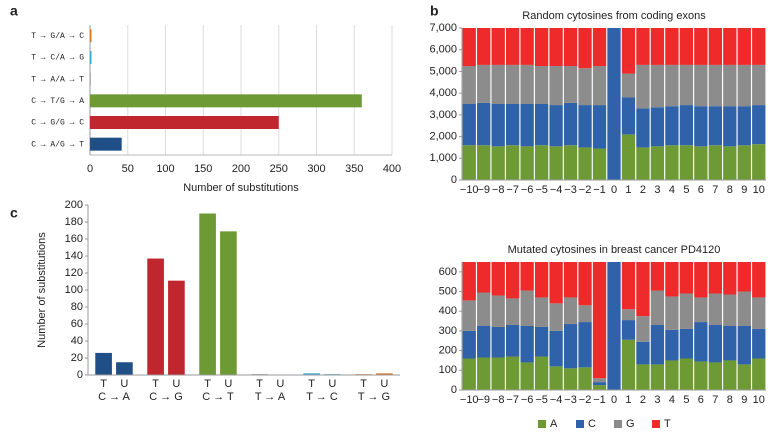 The image size is (770, 437). What do you see at coordinates (614, 16) in the screenshot?
I see `chart-title: Random cytosines from coding exons` at bounding box center [614, 16].